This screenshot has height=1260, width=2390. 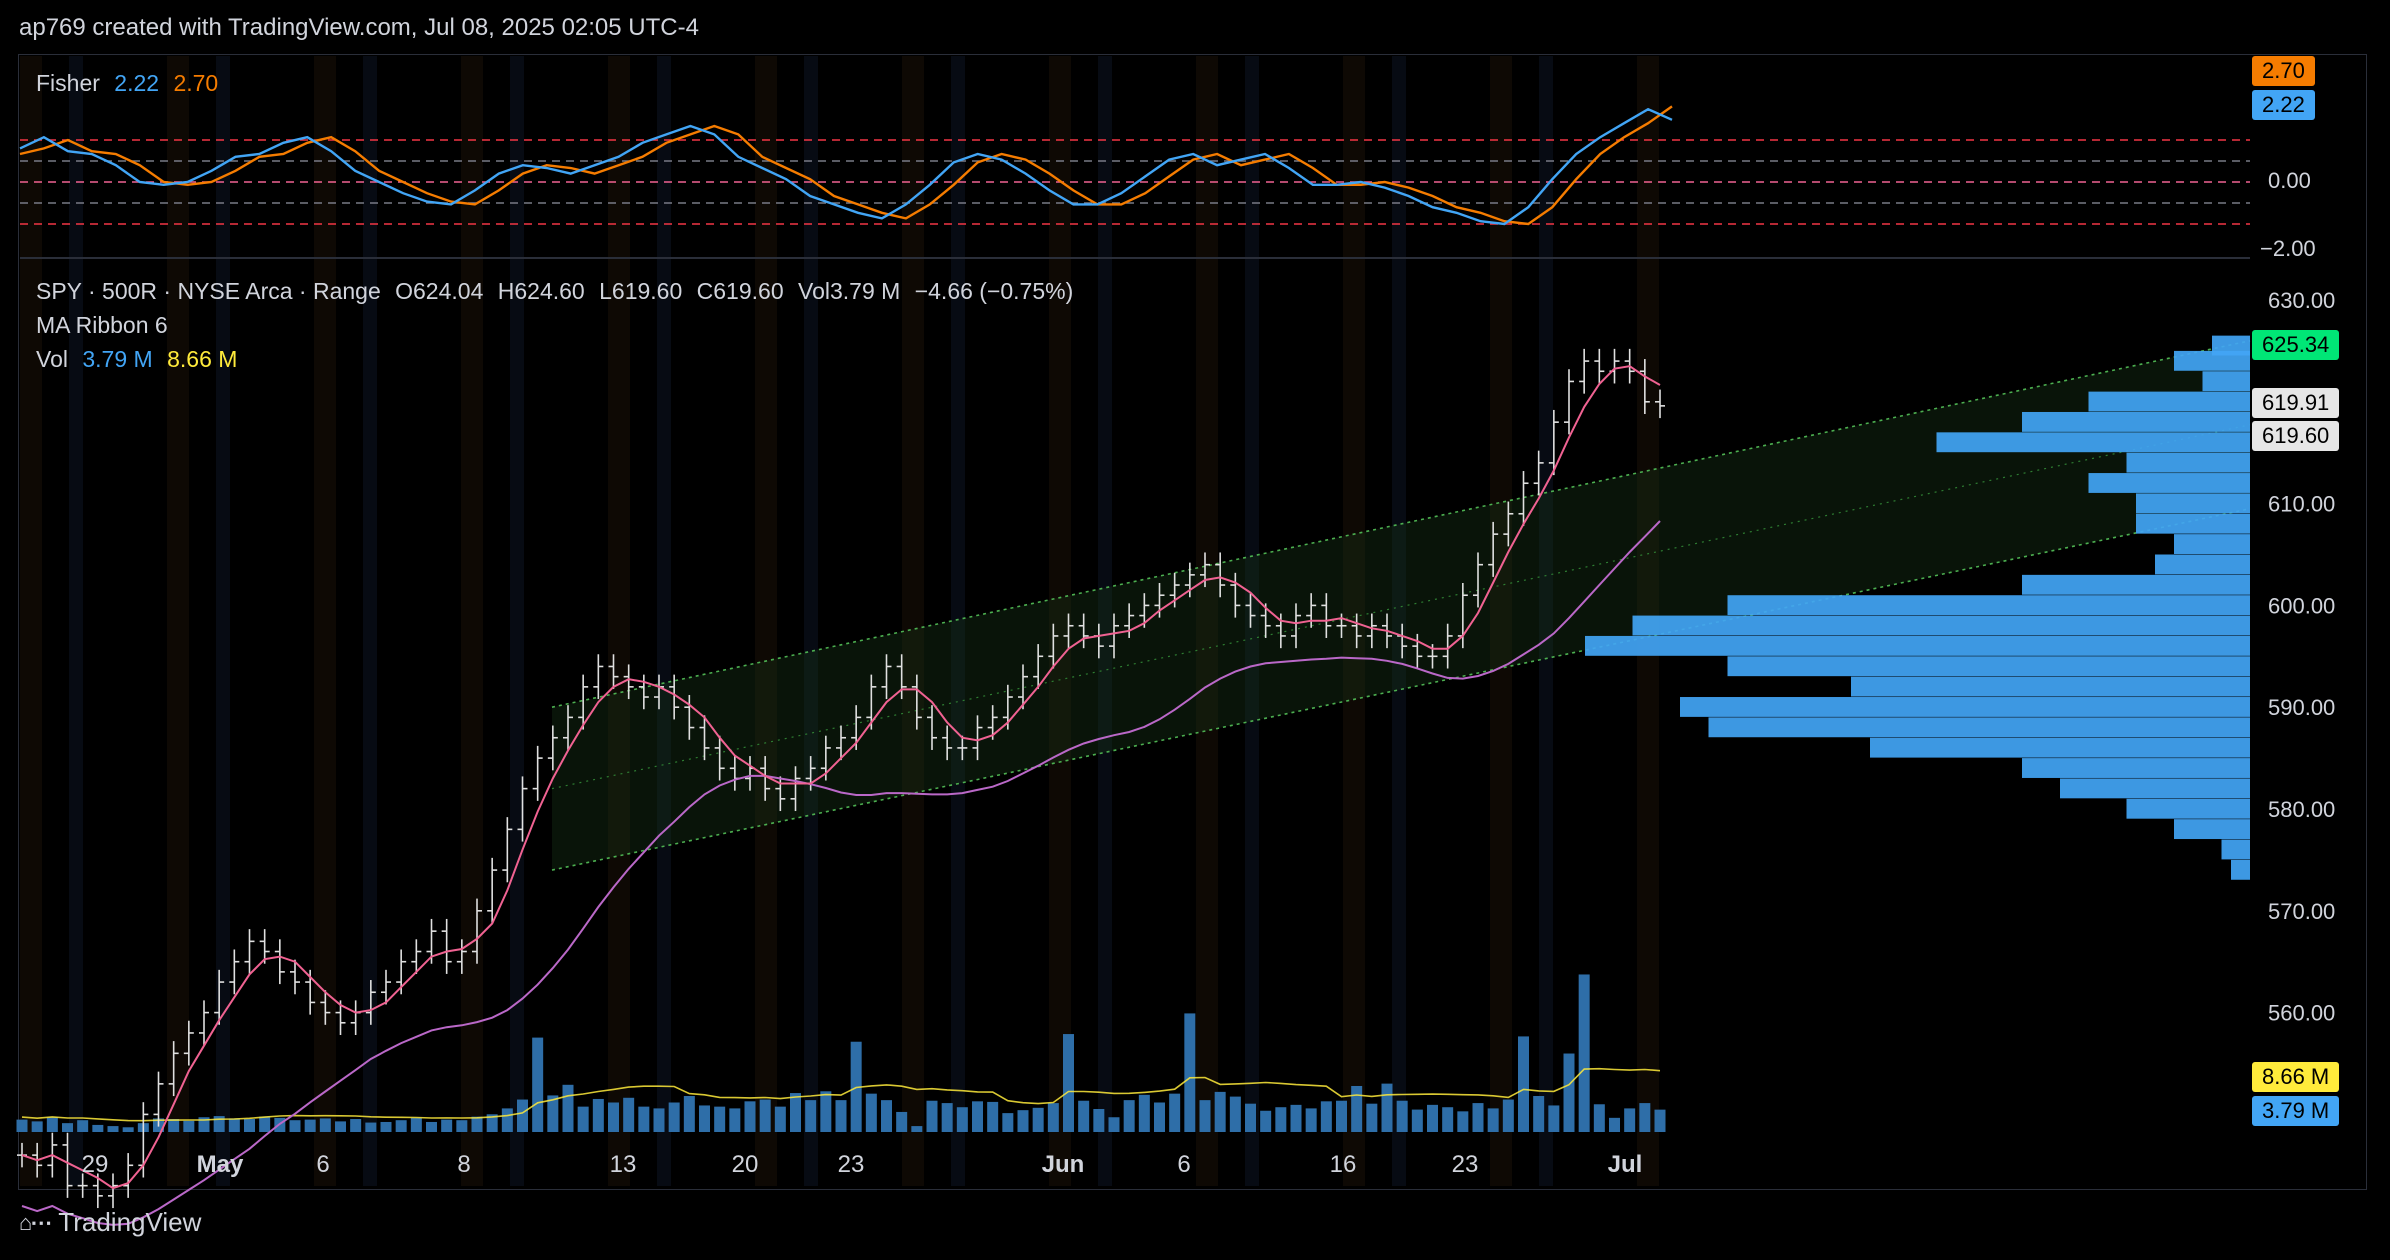 What do you see at coordinates (745, 1164) in the screenshot?
I see `time-axis-label: 20` at bounding box center [745, 1164].